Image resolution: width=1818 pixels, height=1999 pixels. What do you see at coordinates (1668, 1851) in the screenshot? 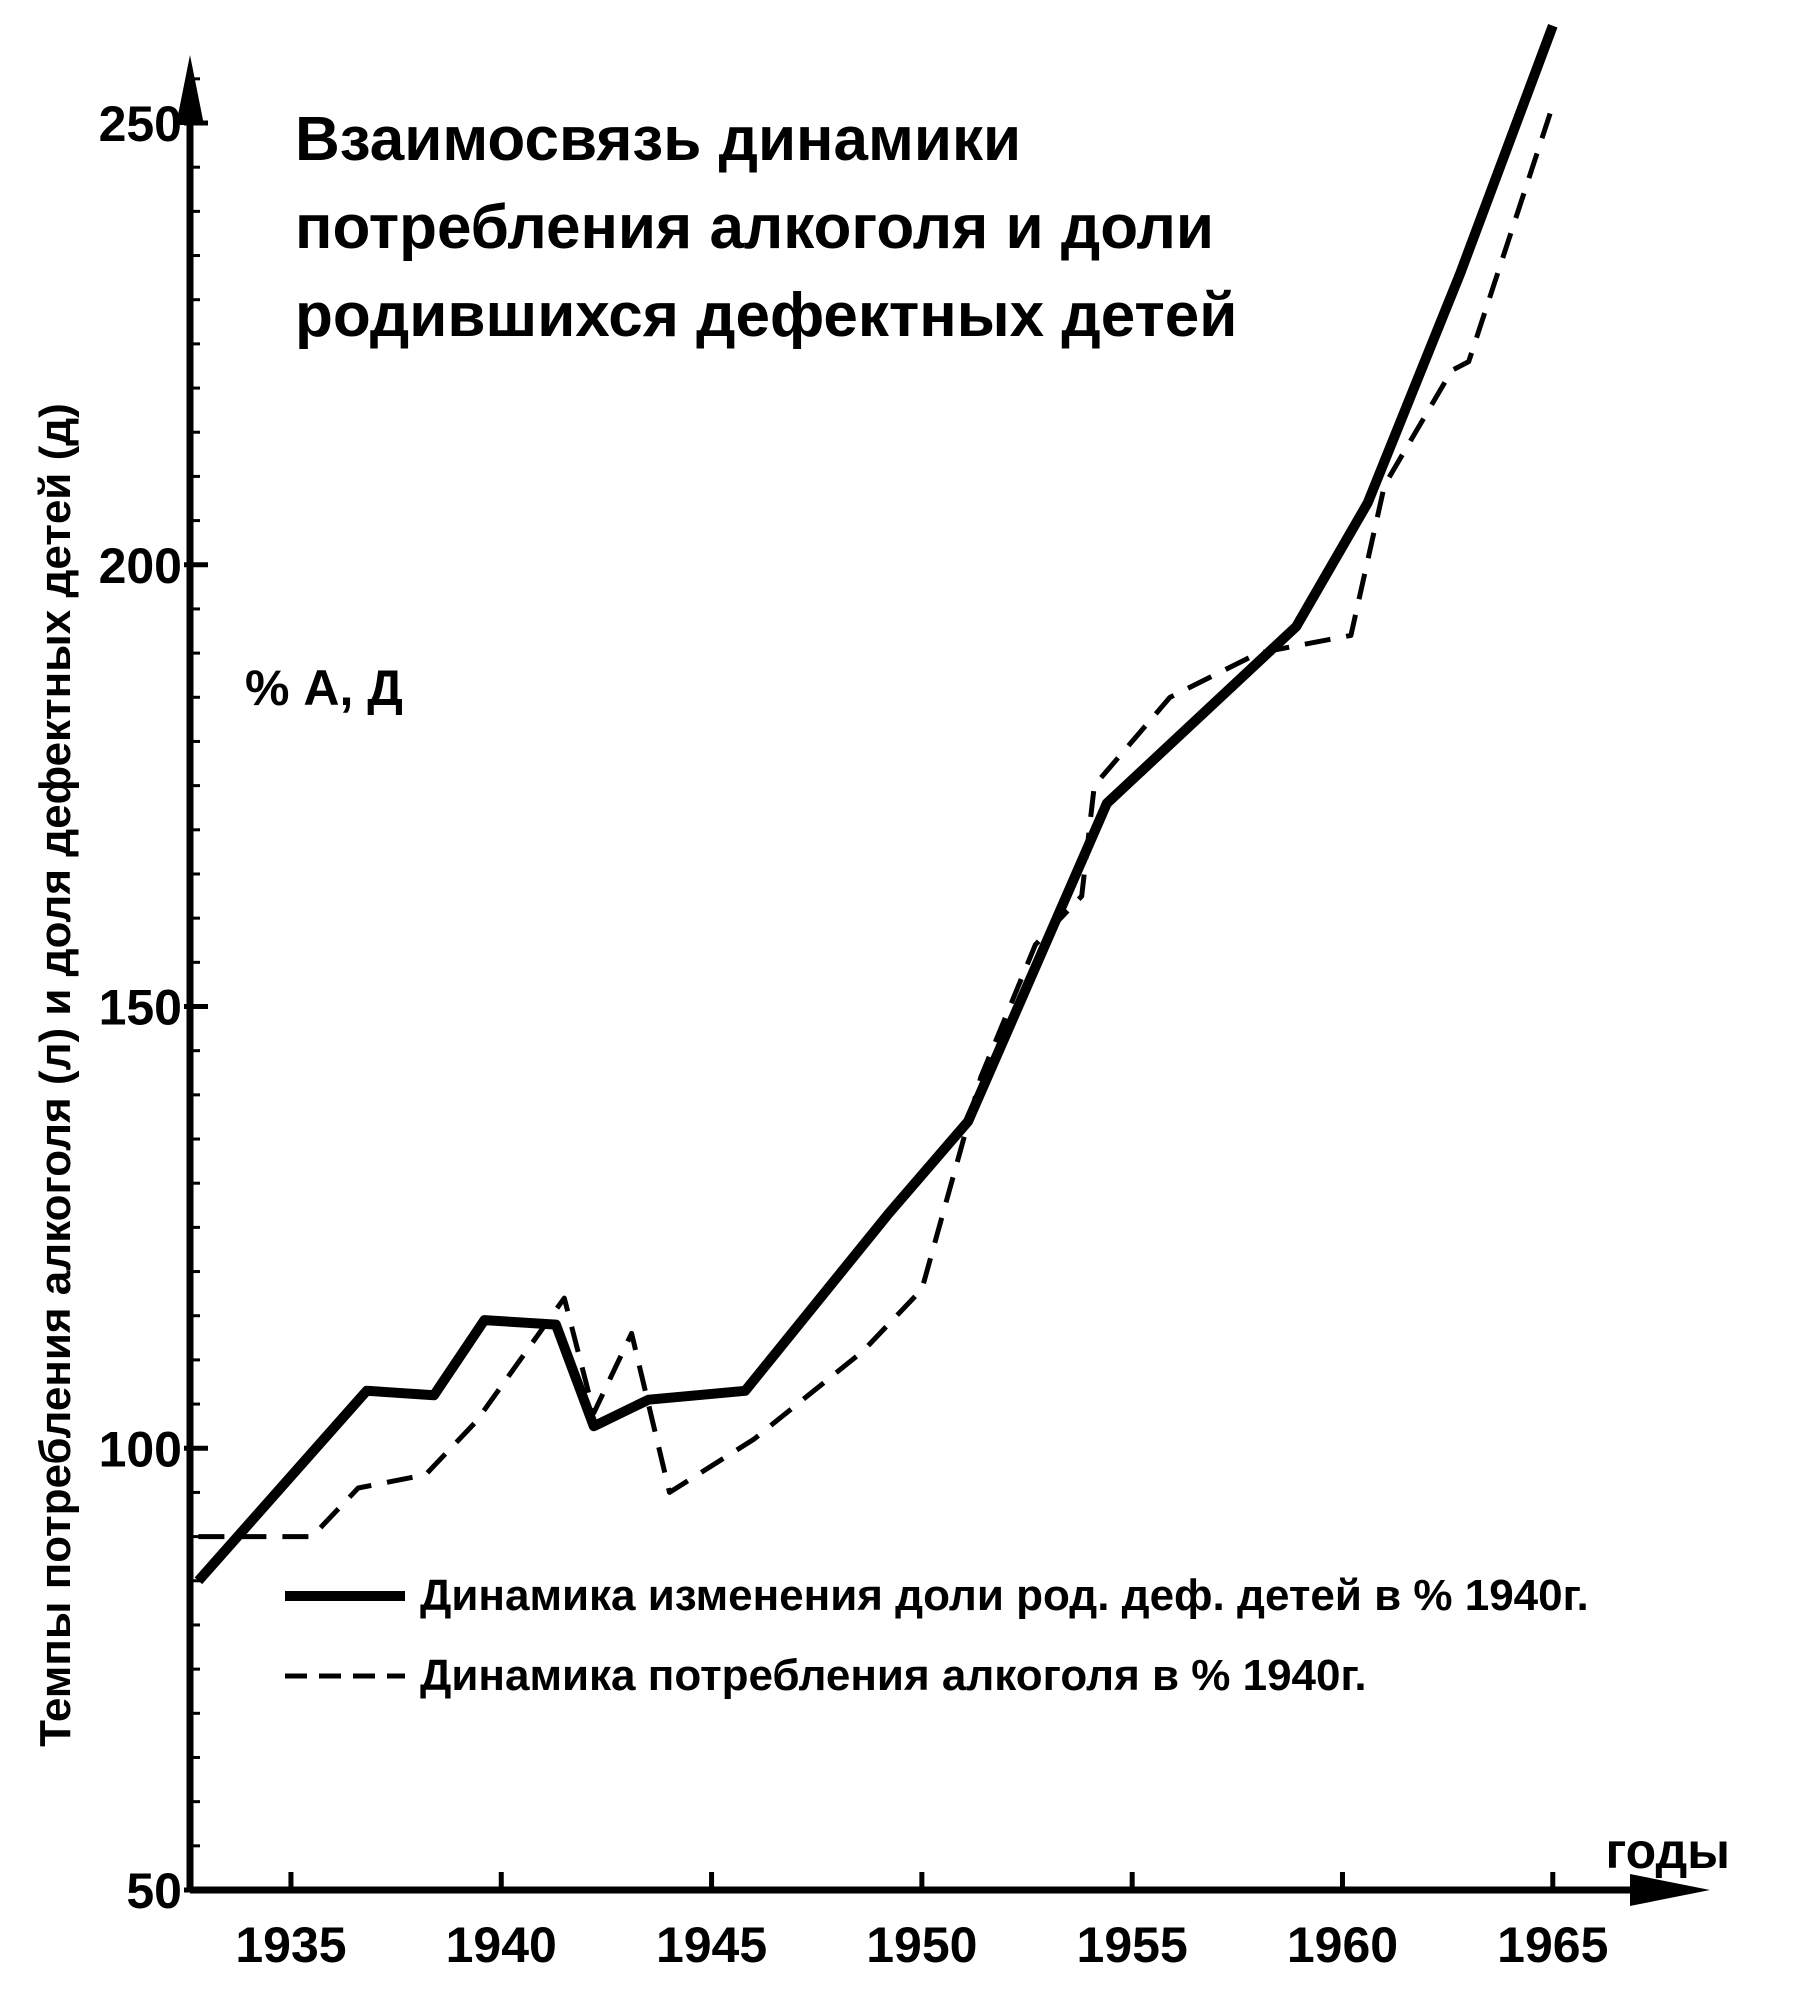
I see `x-axis-label: годы` at bounding box center [1668, 1851].